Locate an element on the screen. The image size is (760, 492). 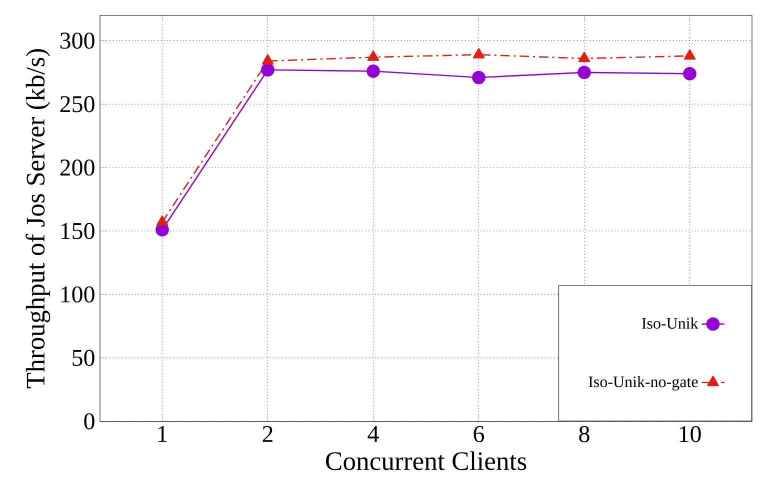
y-tick-label: 150 is located at coordinates (77, 231).